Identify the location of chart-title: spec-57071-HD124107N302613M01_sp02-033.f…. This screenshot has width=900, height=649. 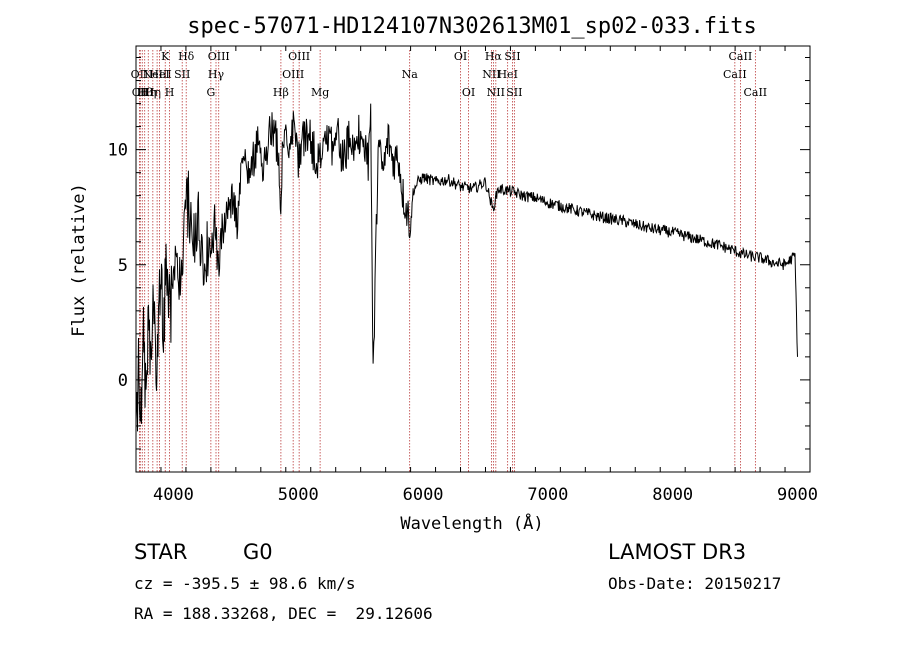
(472, 26).